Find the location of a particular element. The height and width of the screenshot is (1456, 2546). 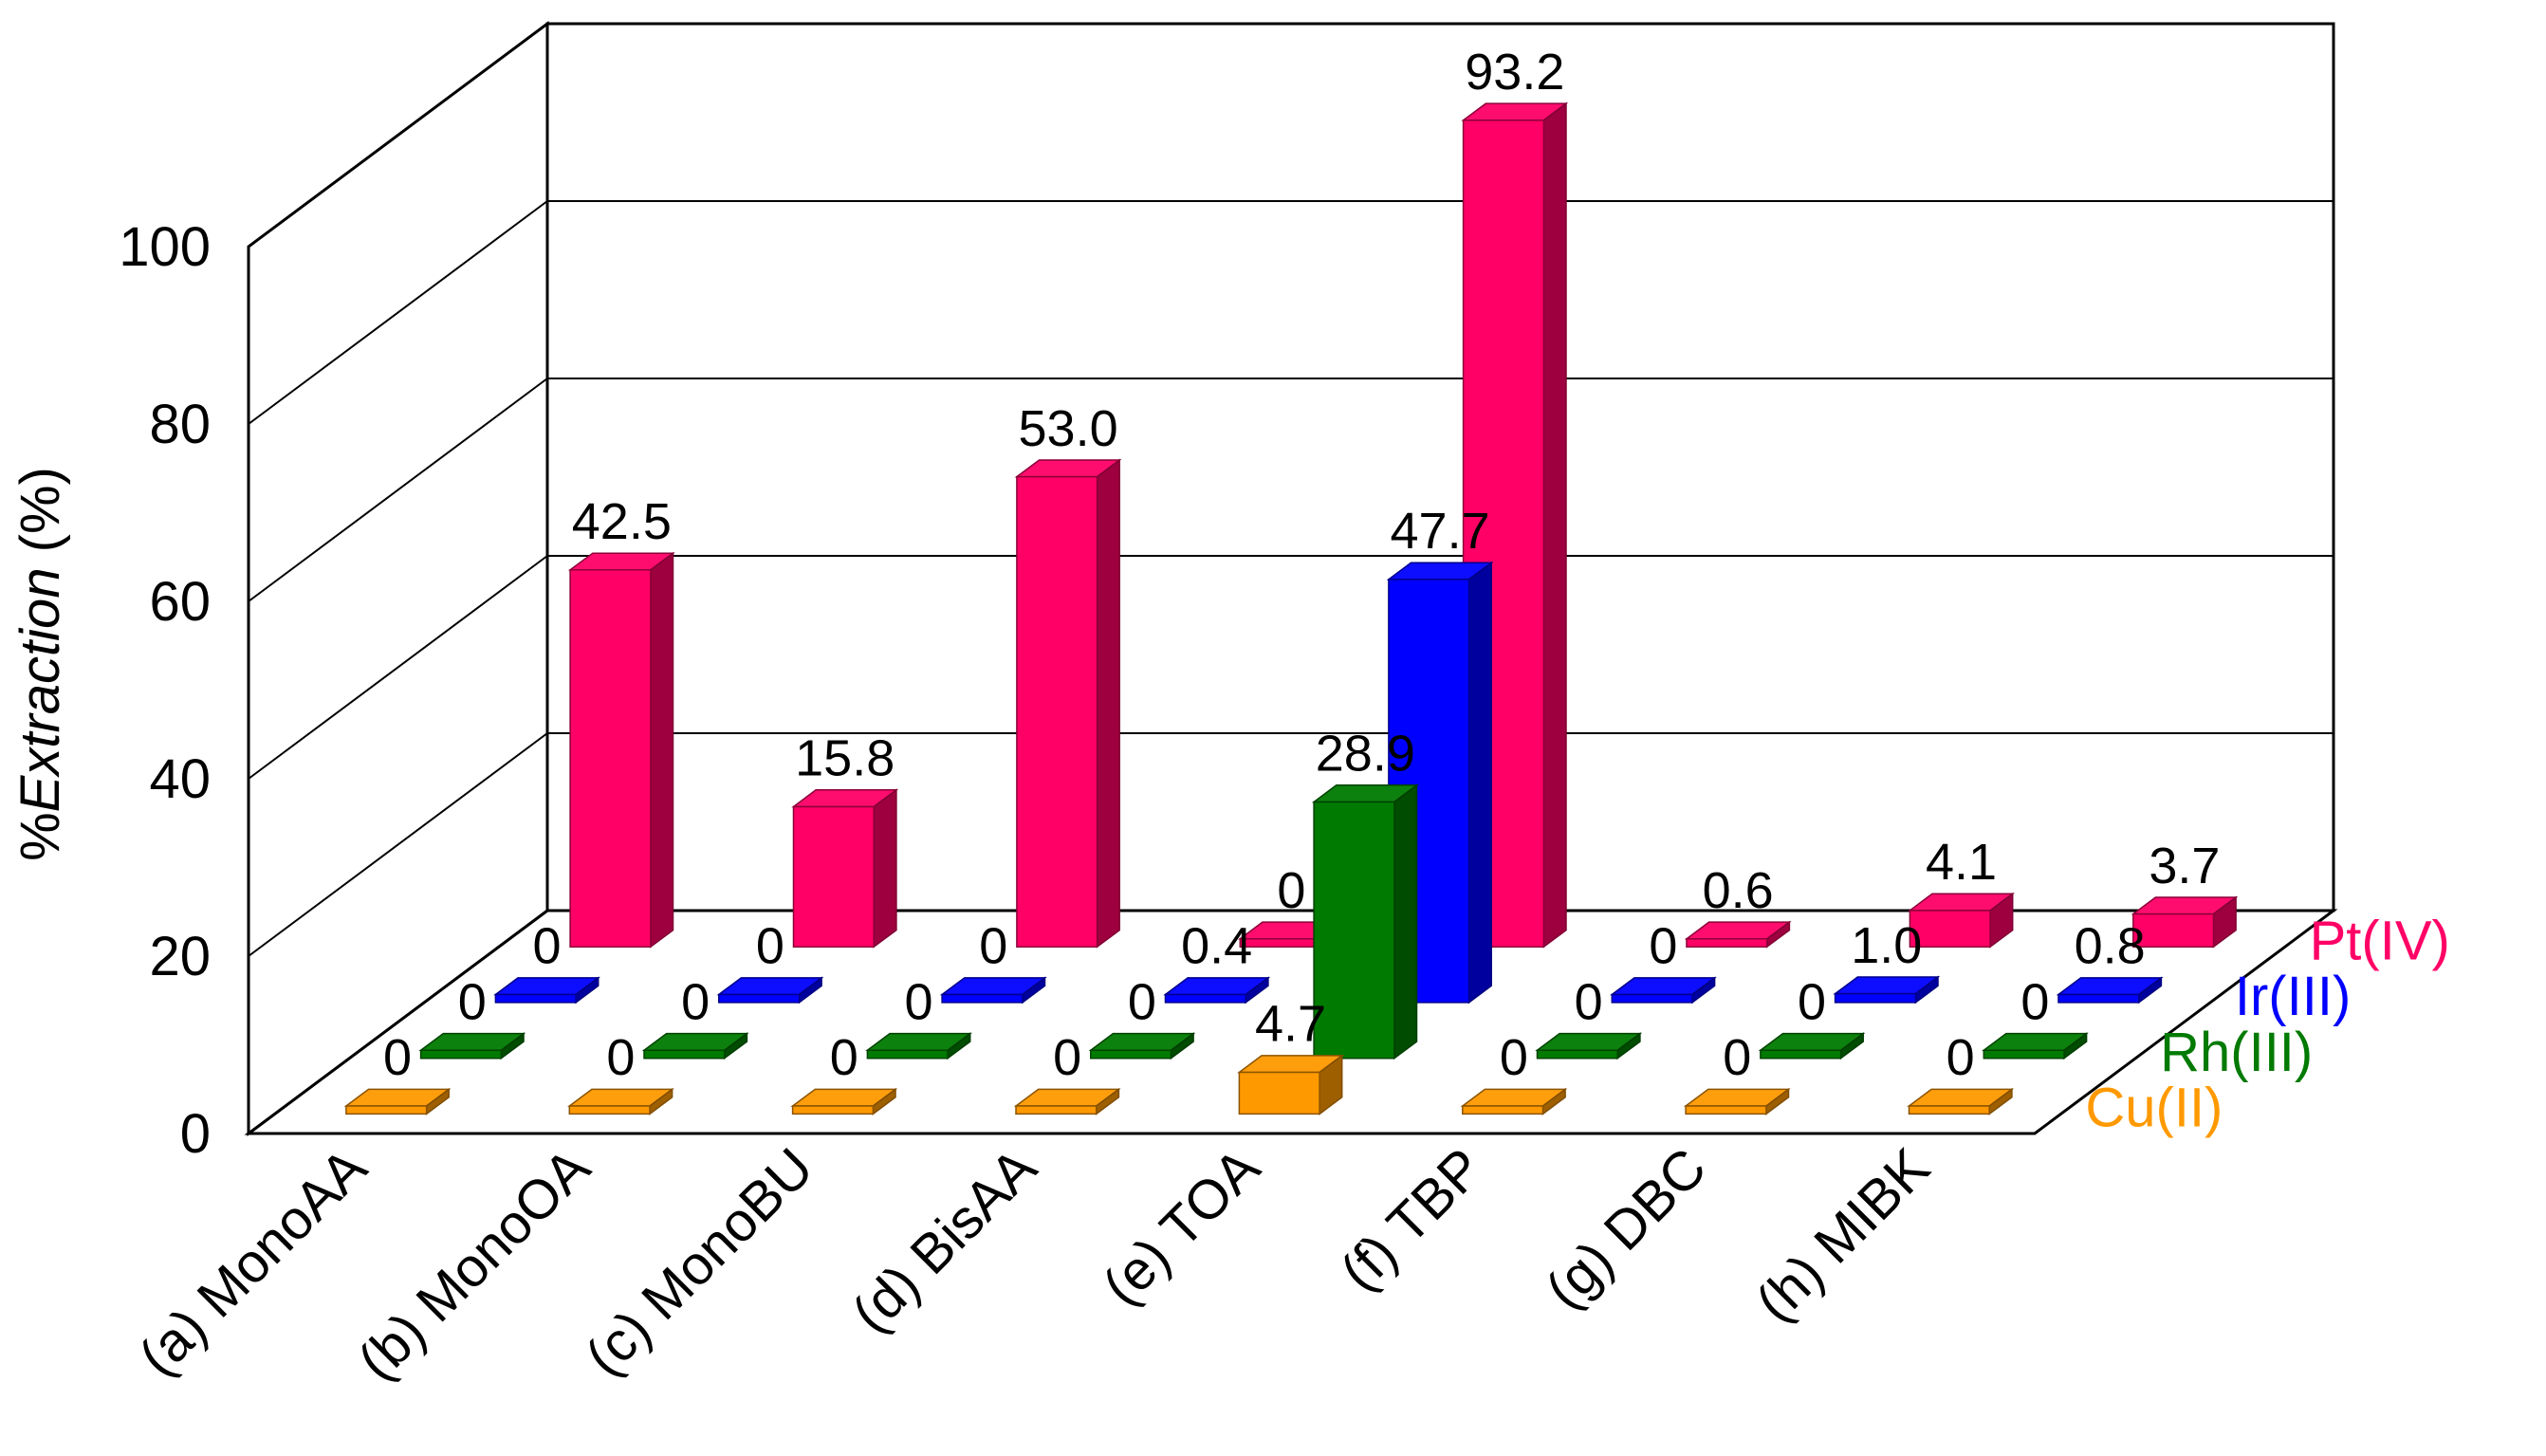

x-category-label: (b) MonoOA is located at coordinates (474, 1264).